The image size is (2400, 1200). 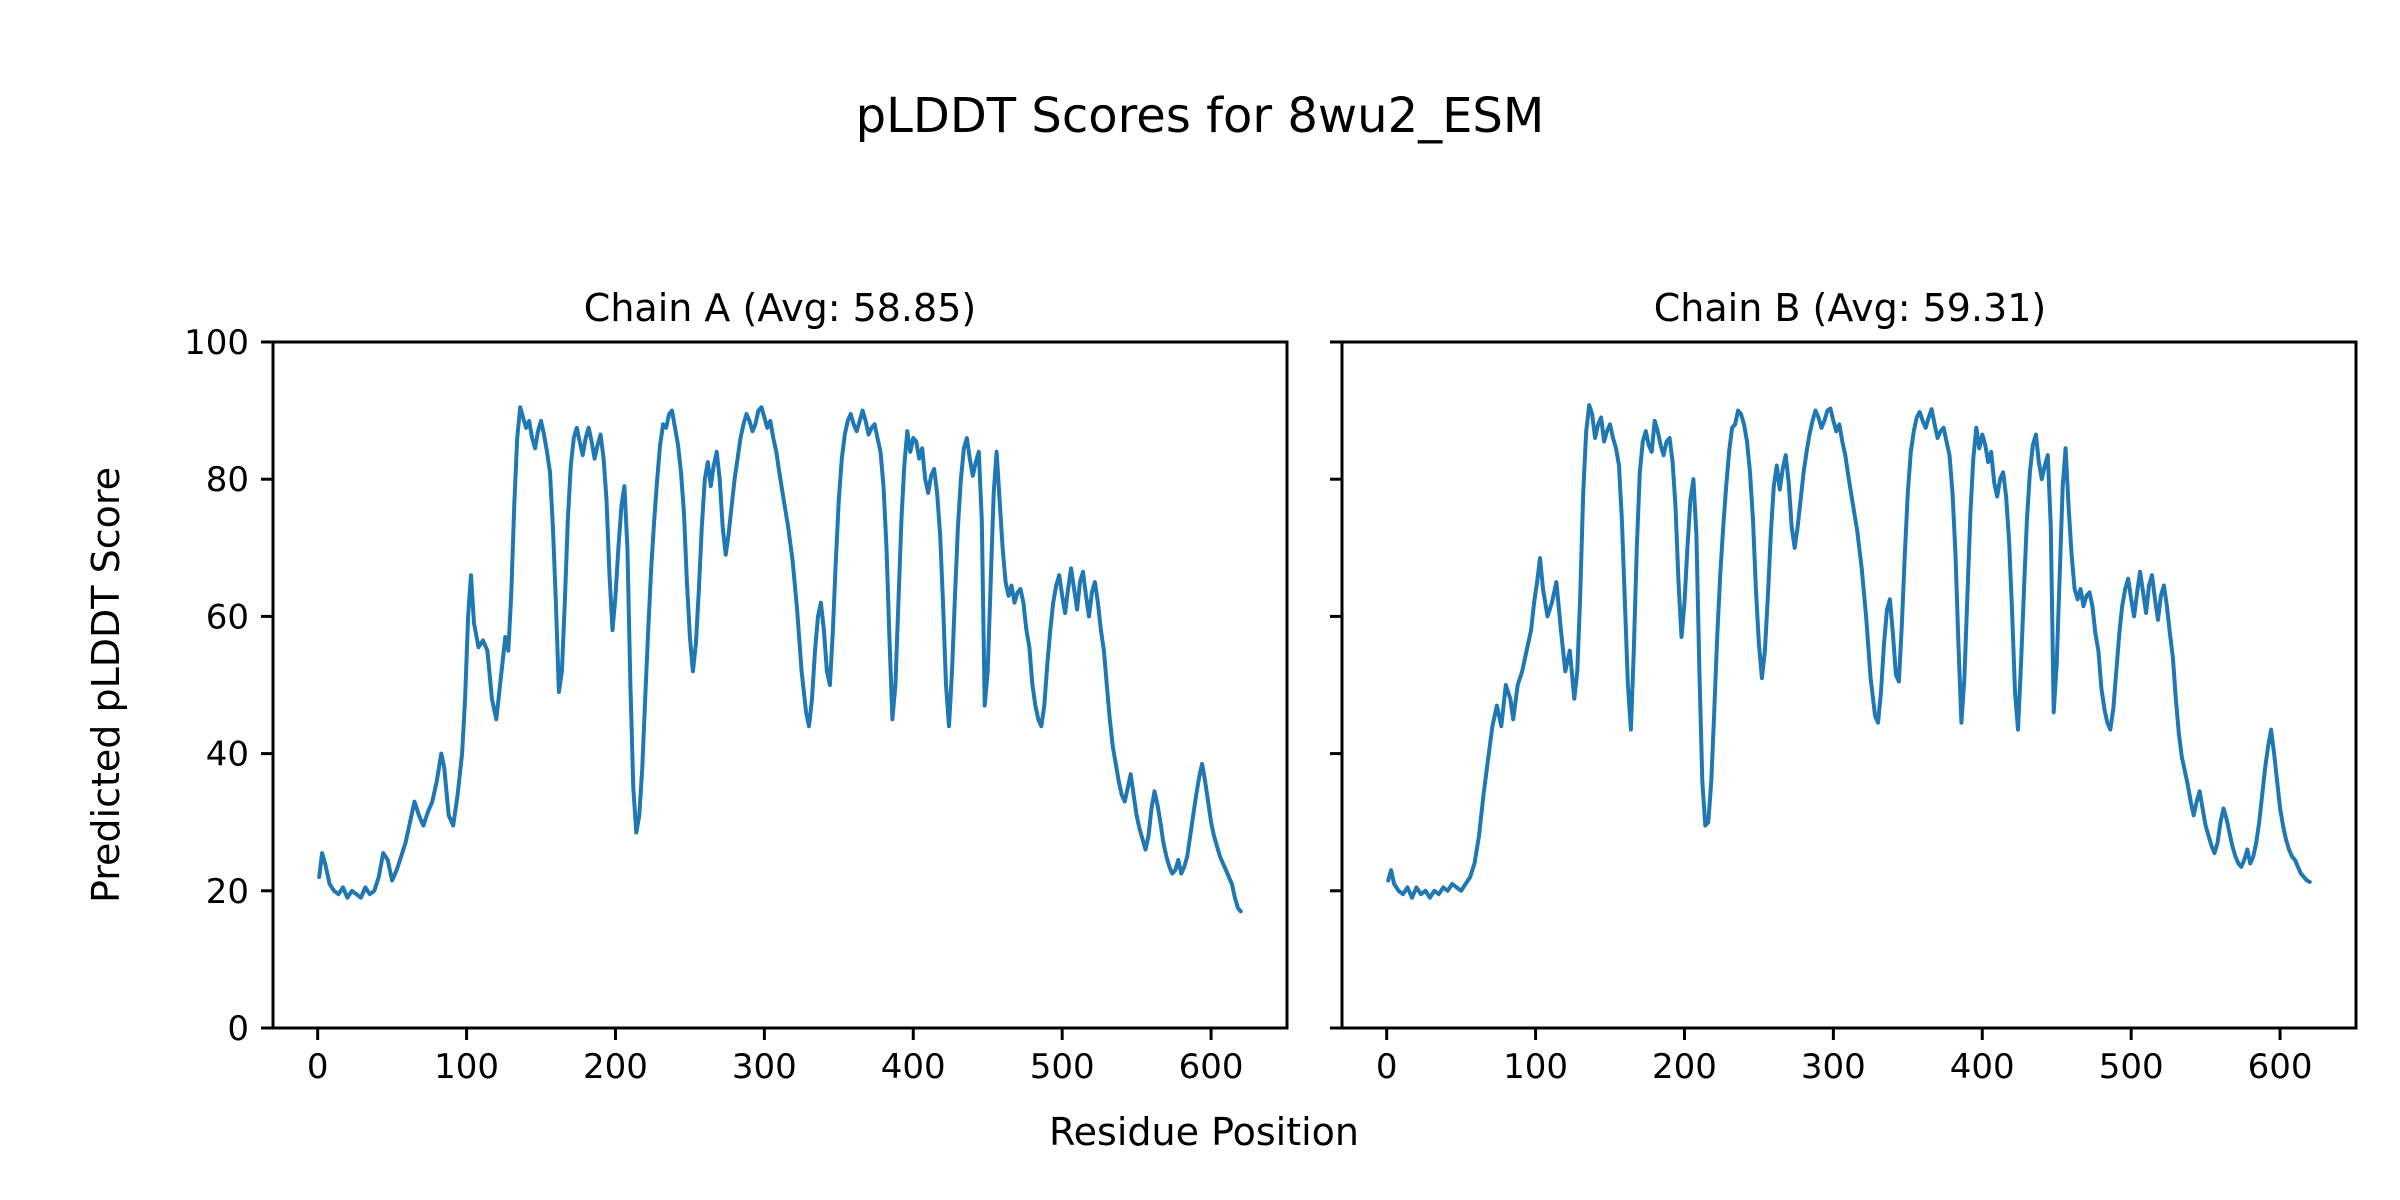 What do you see at coordinates (227, 480) in the screenshot?
I see `y-tick-label: 80` at bounding box center [227, 480].